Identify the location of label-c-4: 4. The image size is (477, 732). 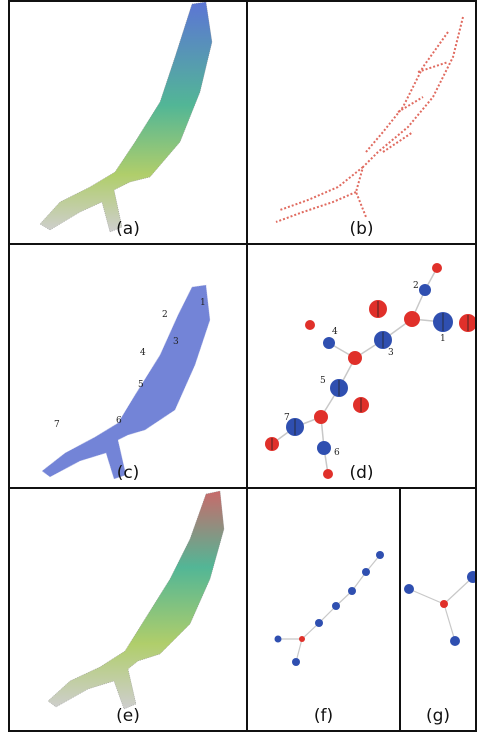
(143, 353).